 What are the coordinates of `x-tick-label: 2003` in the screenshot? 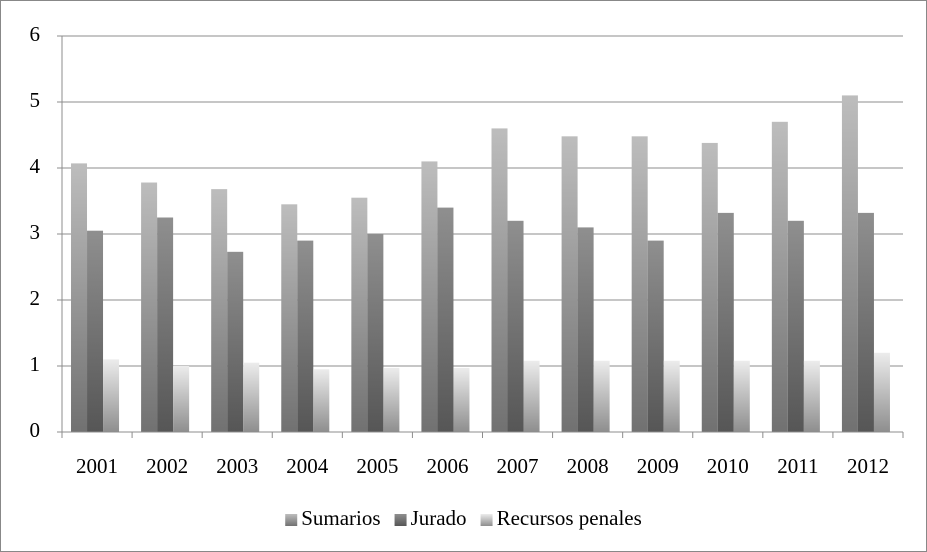 It's located at (237, 466).